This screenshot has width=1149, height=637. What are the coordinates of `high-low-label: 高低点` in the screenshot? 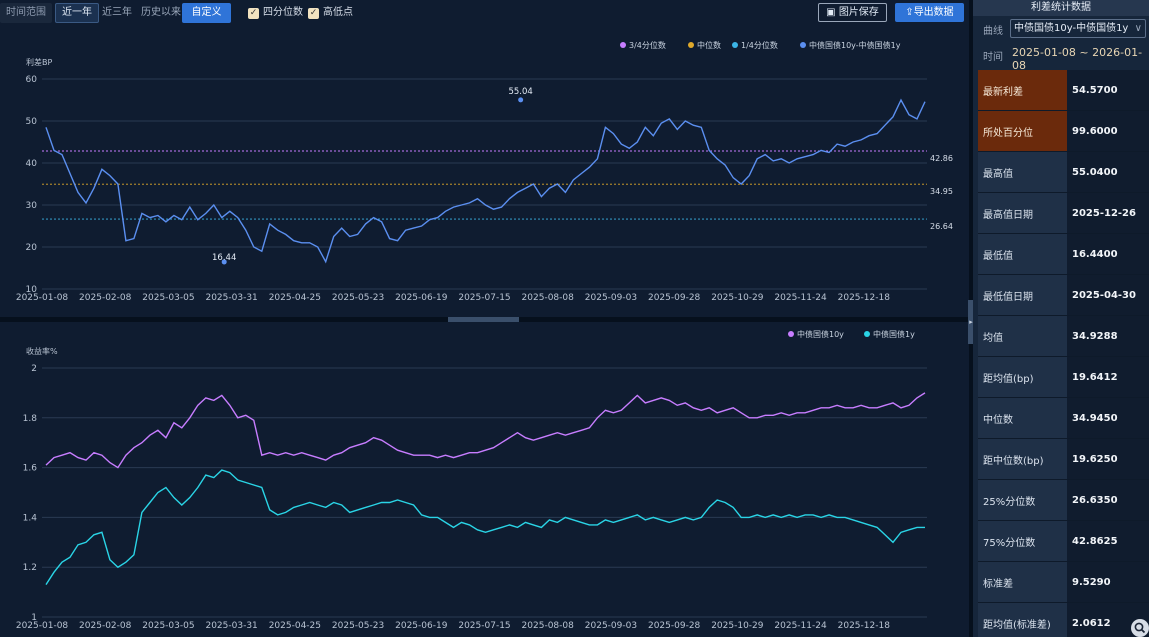 It's located at (338, 12).